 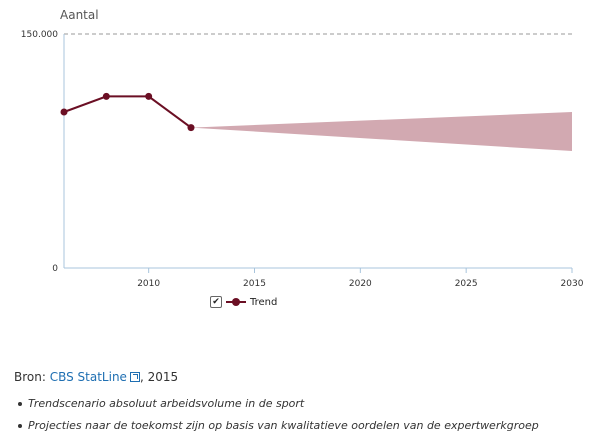 I want to click on series-line-trend, so click(x=127, y=112).